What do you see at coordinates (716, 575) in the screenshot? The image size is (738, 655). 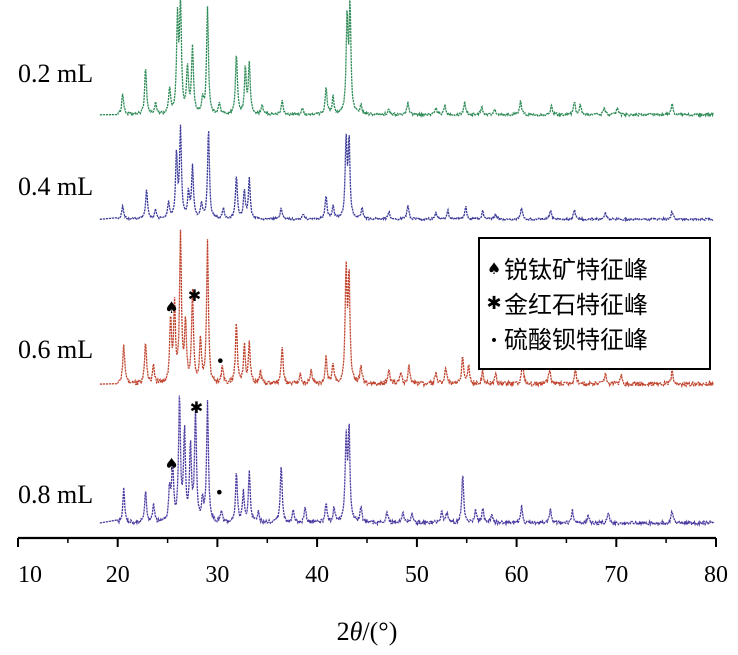 I see `x-tick-label-80: 80` at bounding box center [716, 575].